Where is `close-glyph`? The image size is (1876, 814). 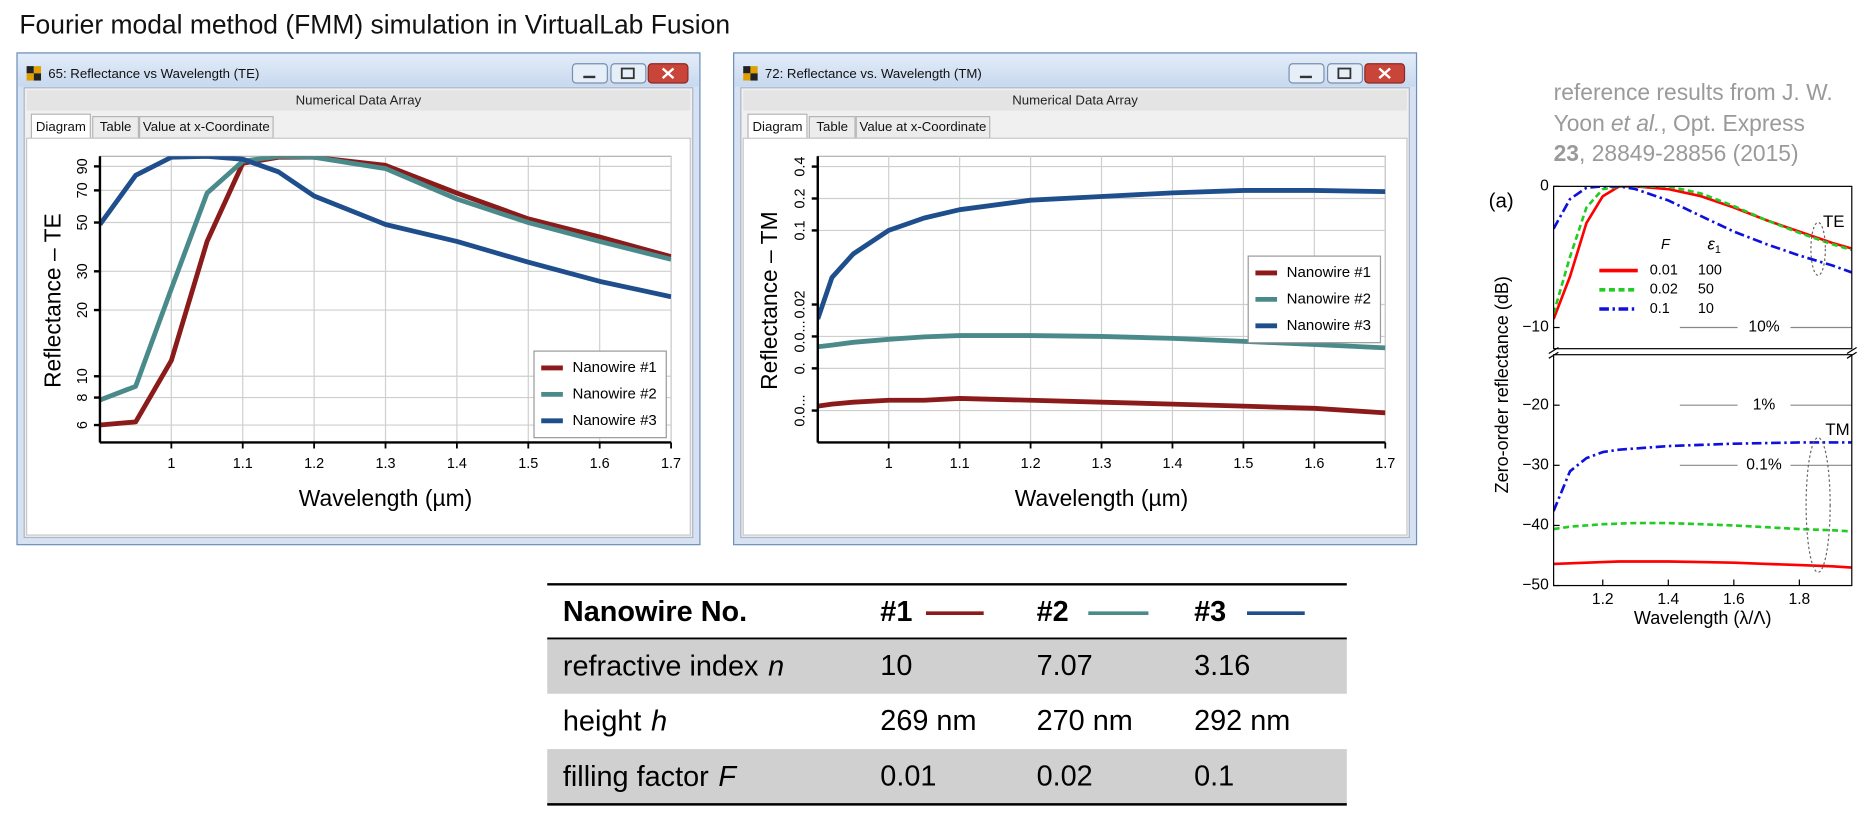 close-glyph is located at coordinates (1384, 73).